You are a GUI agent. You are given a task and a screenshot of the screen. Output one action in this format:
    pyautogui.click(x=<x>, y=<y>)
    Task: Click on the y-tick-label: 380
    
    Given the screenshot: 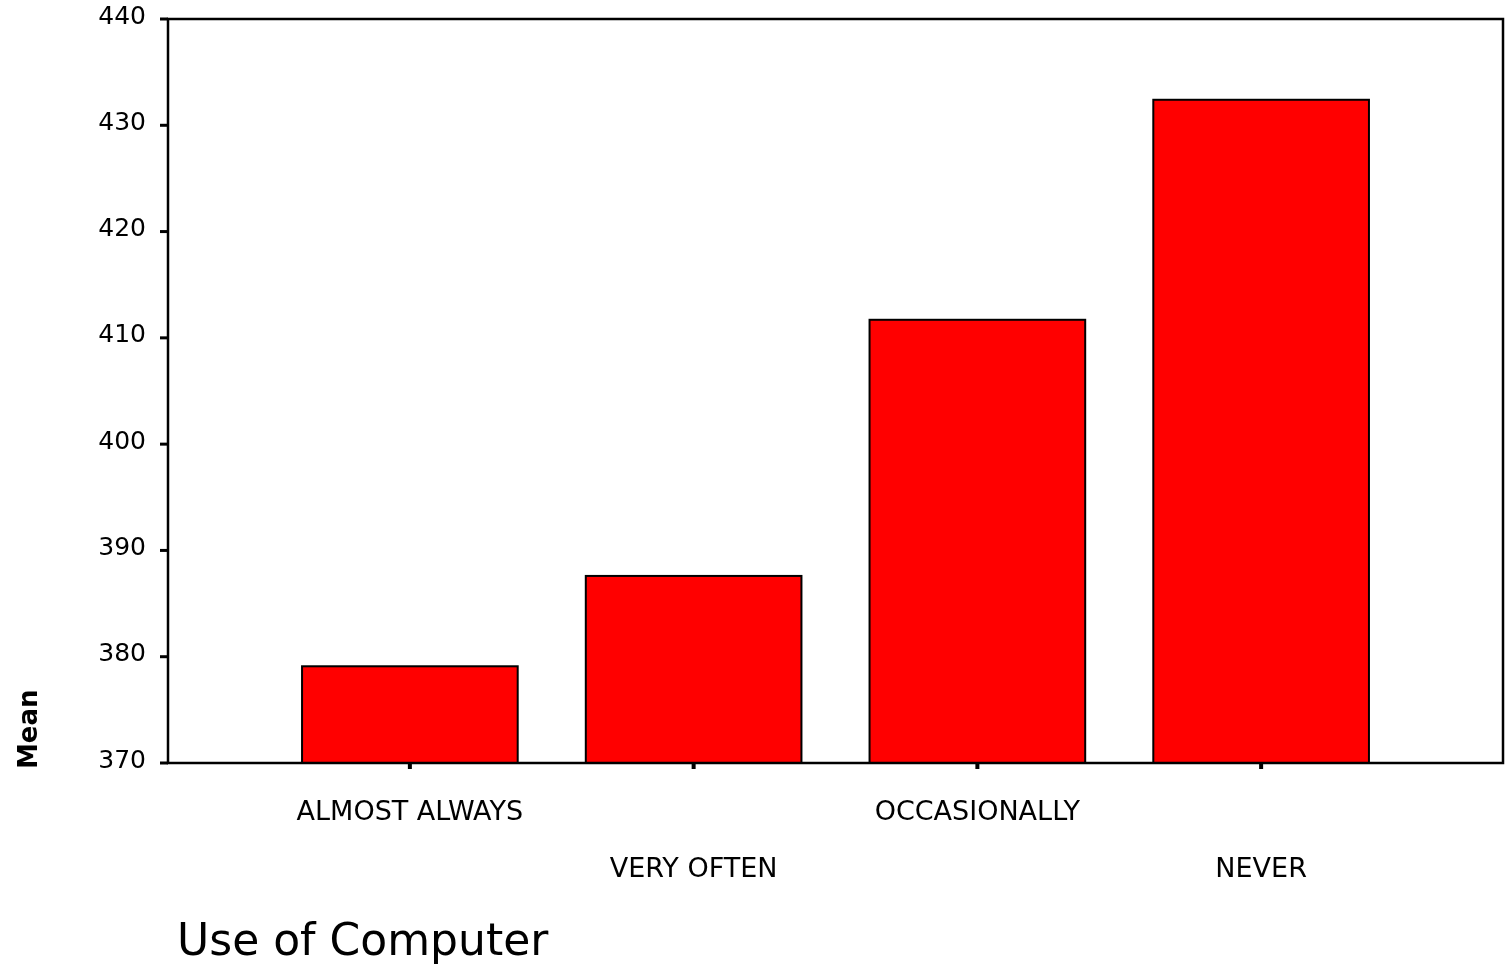 What is the action you would take?
    pyautogui.click(x=122, y=653)
    